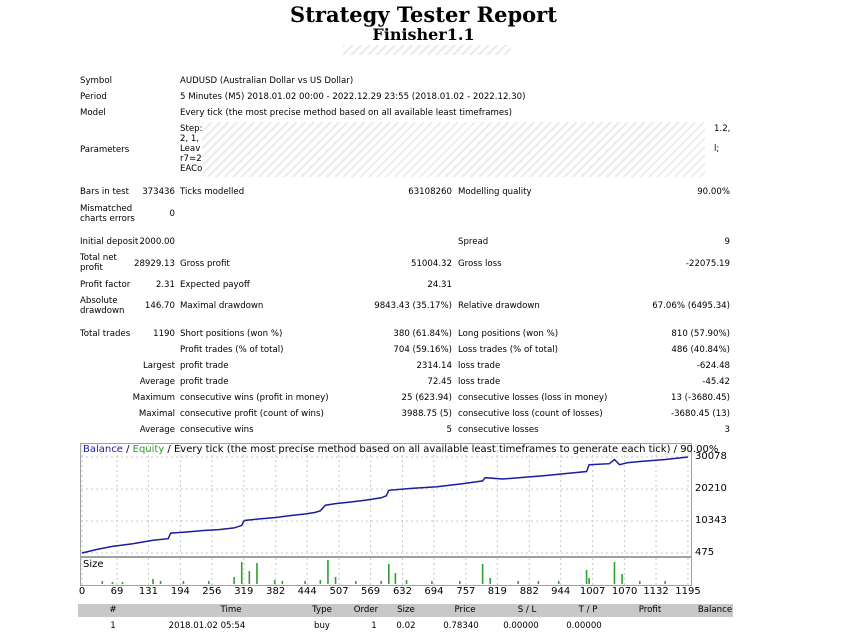  Describe the element at coordinates (96, 81) in the screenshot. I see `symbol-label: Symbol` at that location.